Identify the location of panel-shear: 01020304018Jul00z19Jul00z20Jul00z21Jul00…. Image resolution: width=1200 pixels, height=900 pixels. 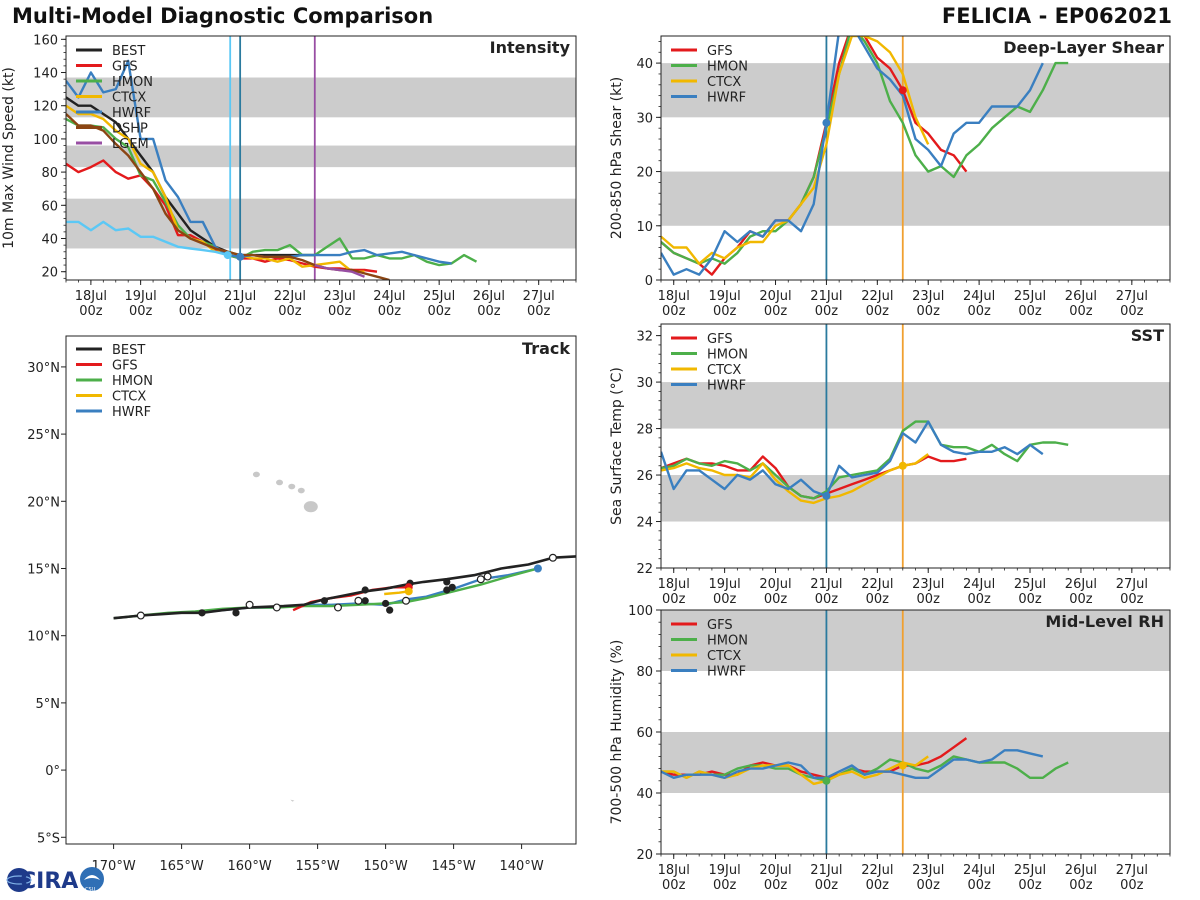
(890, 177).